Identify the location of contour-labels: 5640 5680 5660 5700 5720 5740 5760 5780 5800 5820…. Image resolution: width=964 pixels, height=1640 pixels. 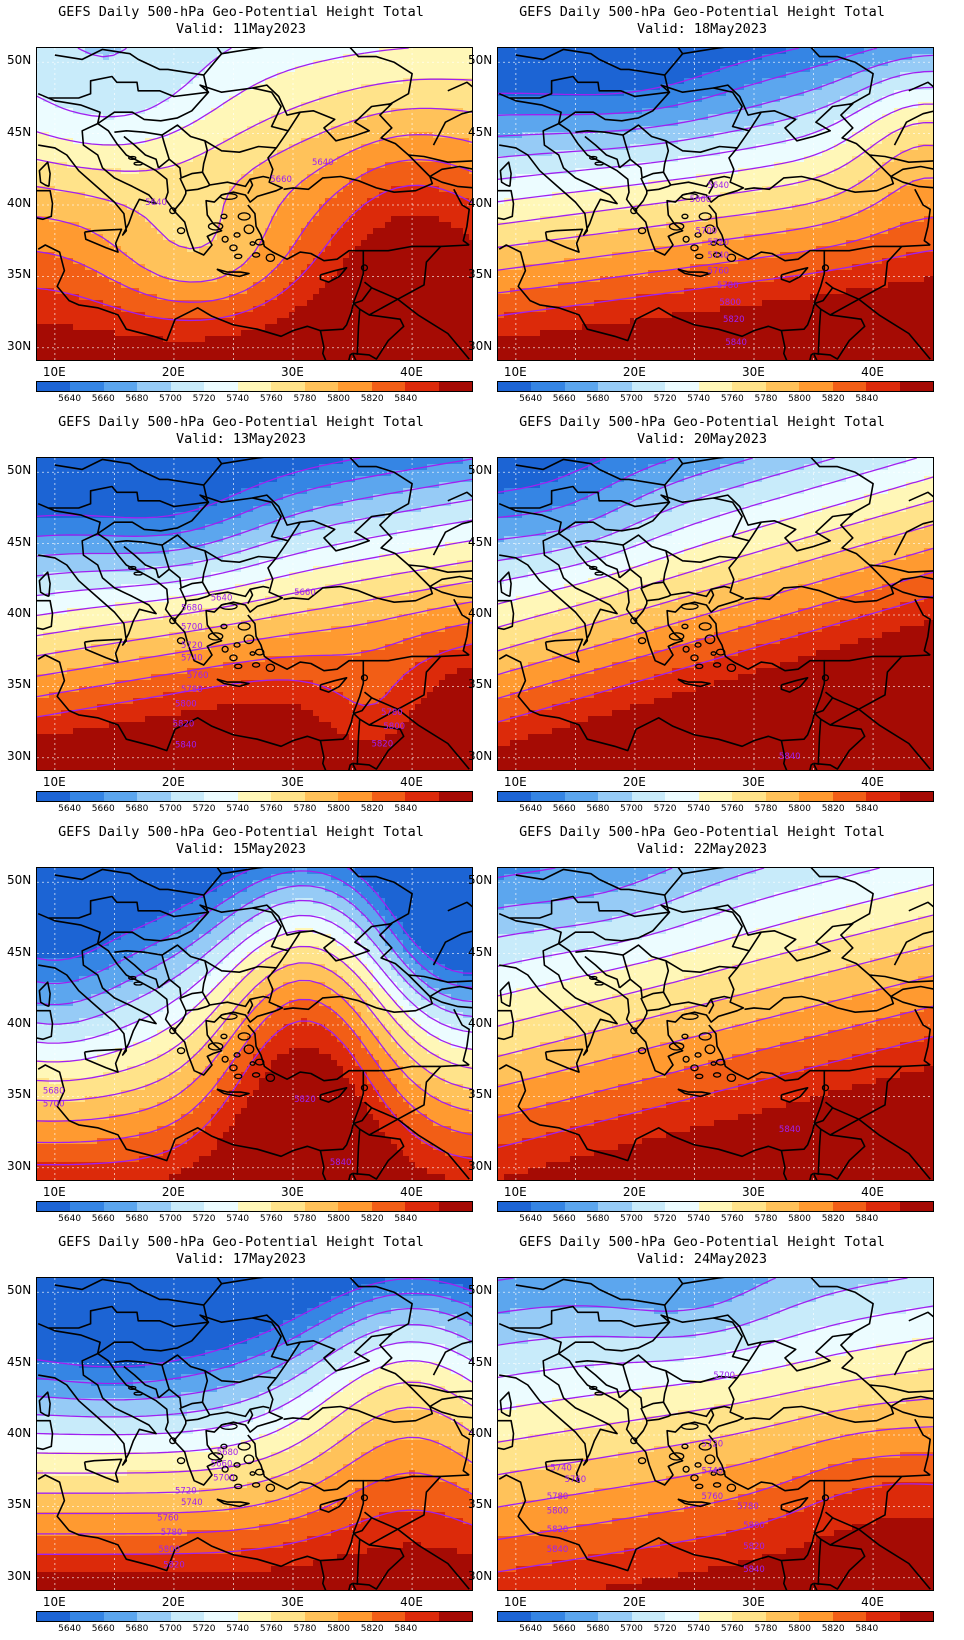
(289, 669).